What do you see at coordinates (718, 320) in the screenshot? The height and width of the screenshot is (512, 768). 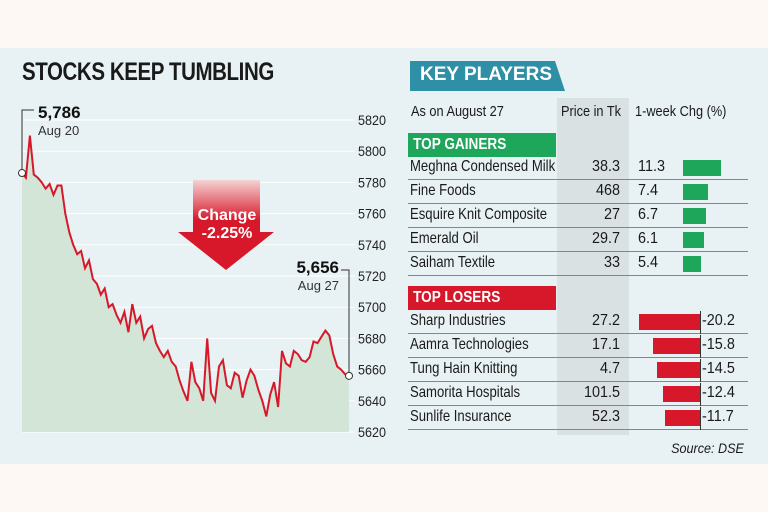 I see `change-cell: -20.2` at bounding box center [718, 320].